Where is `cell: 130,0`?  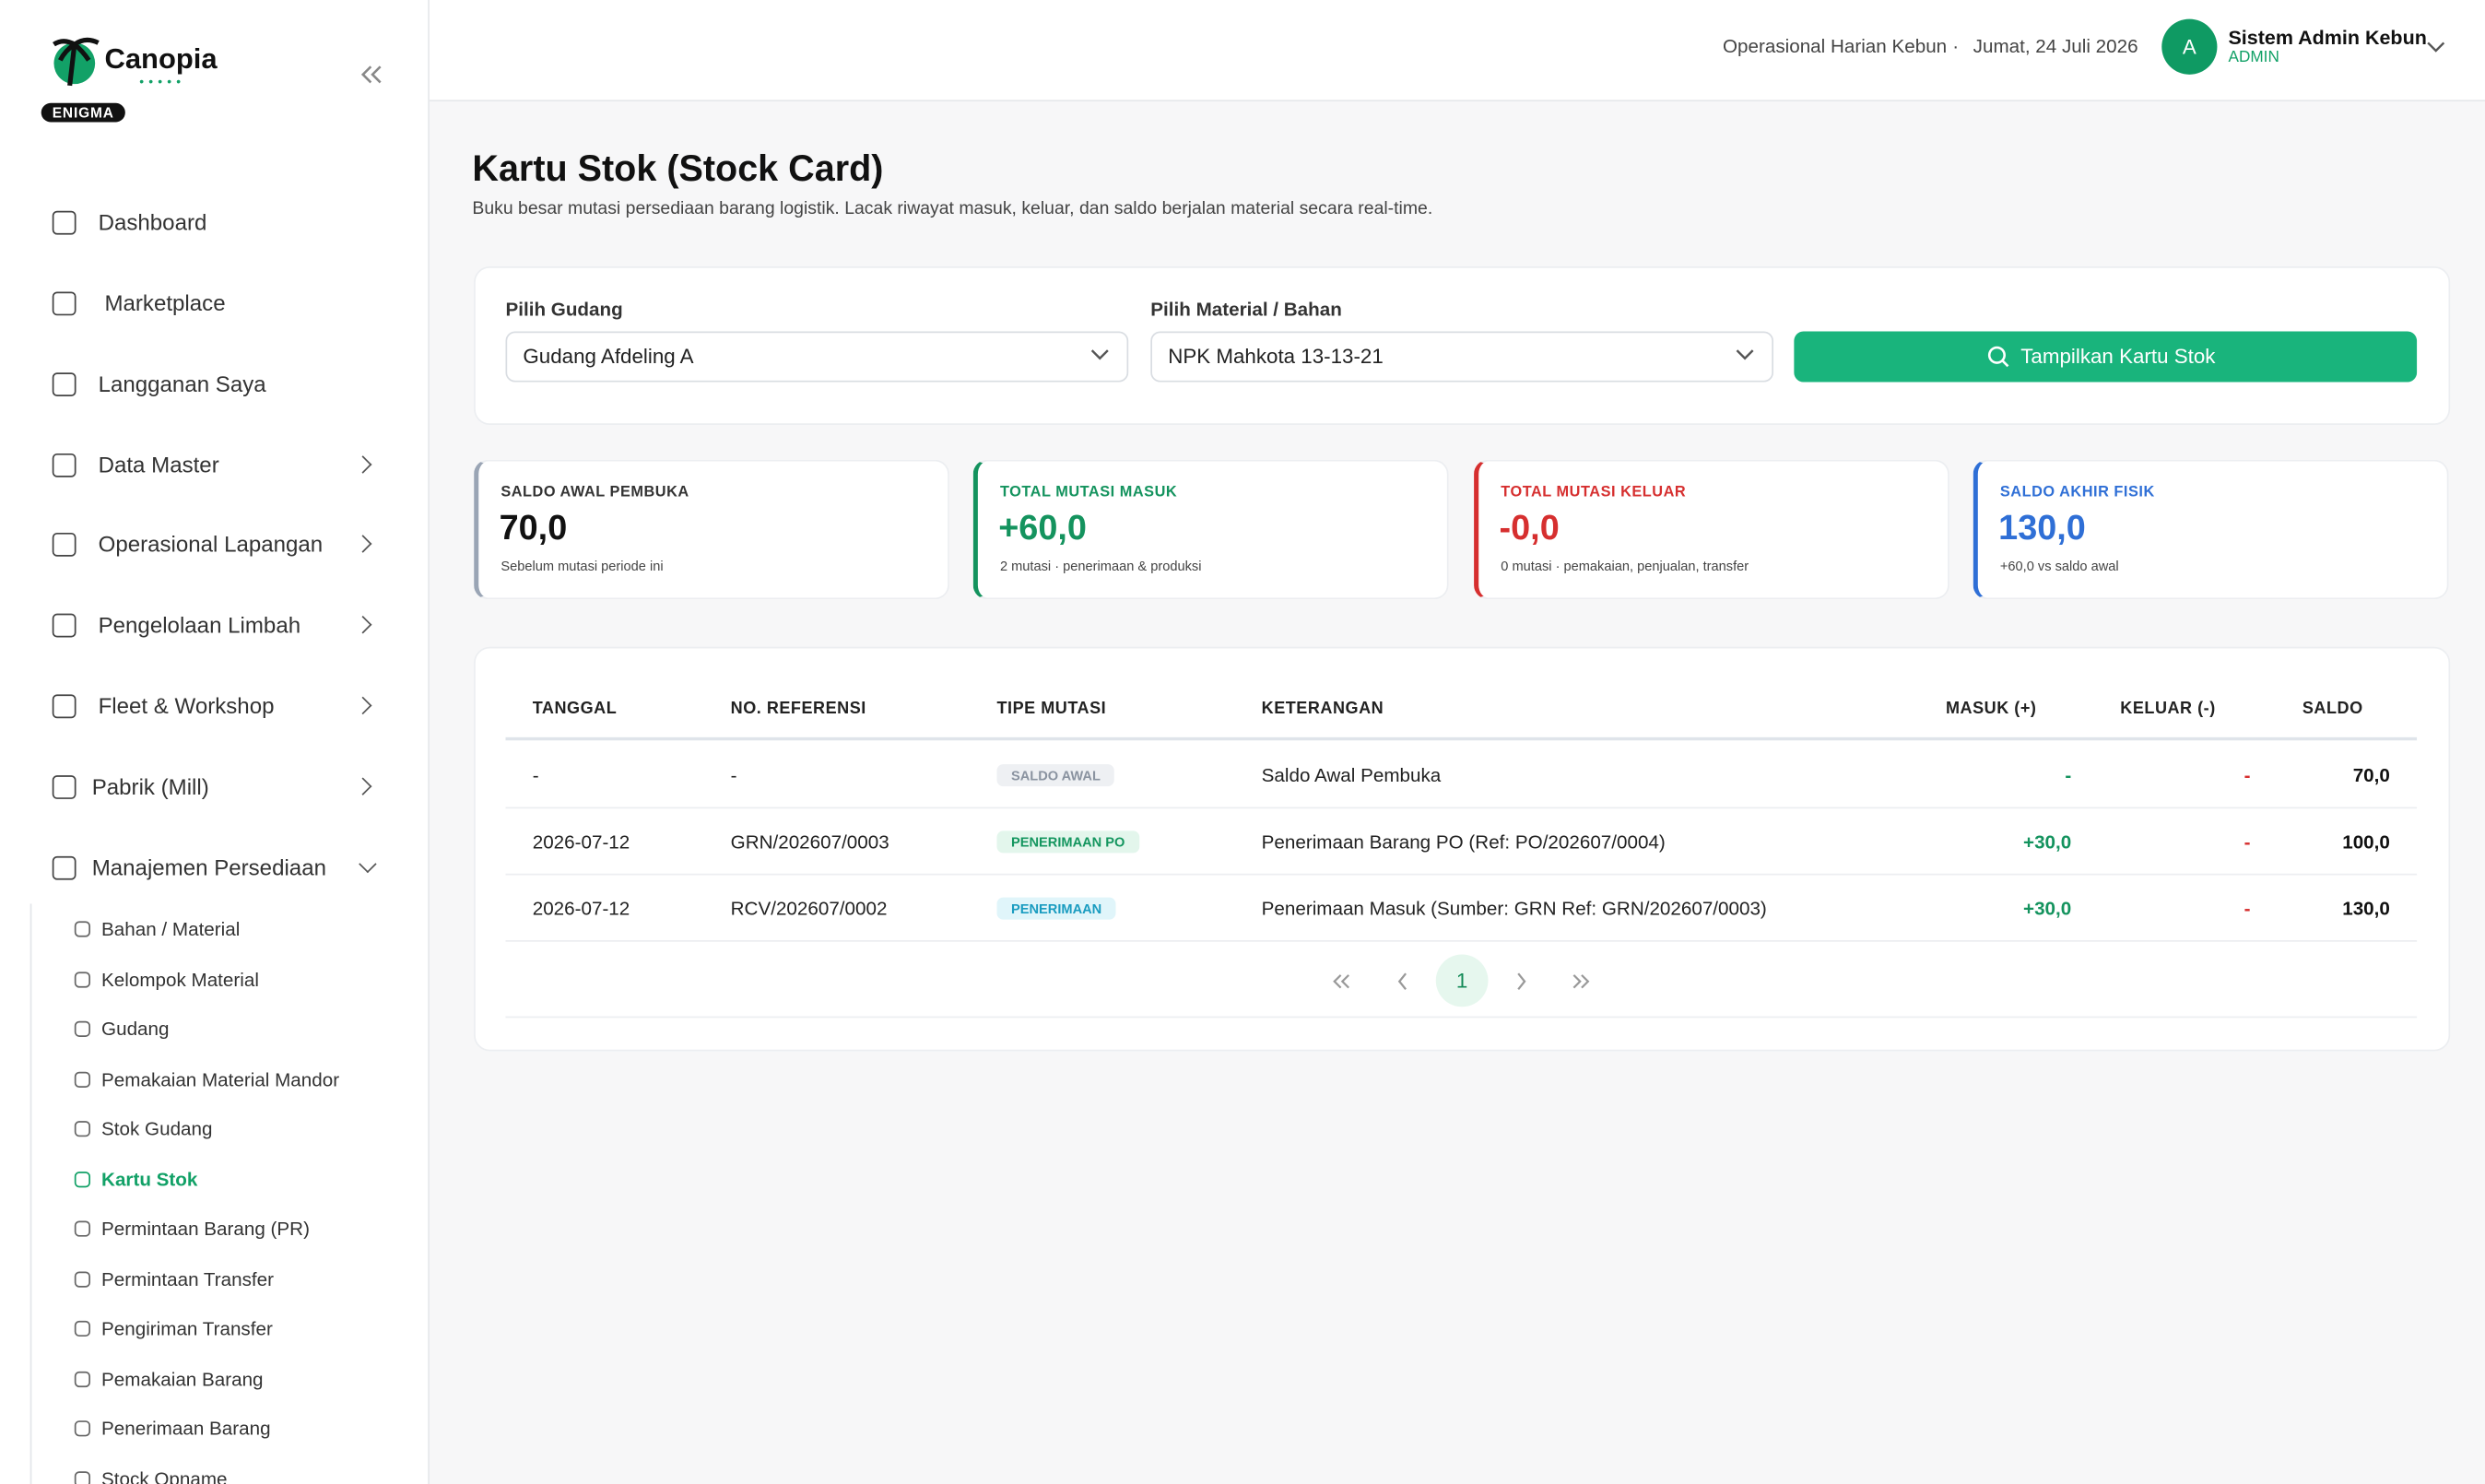
cell: 130,0 is located at coordinates (2366, 909).